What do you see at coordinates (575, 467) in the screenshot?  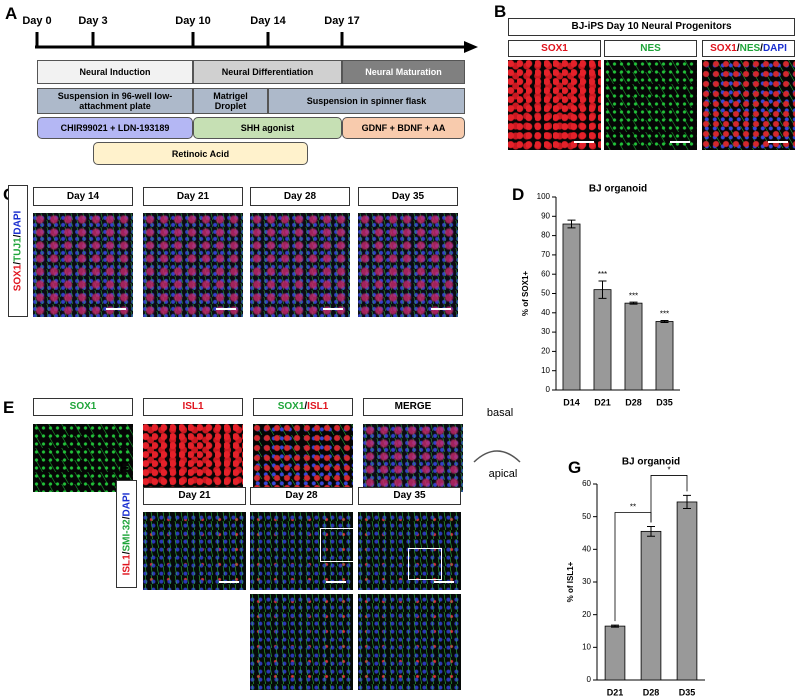 I see `panel-letter: G` at bounding box center [575, 467].